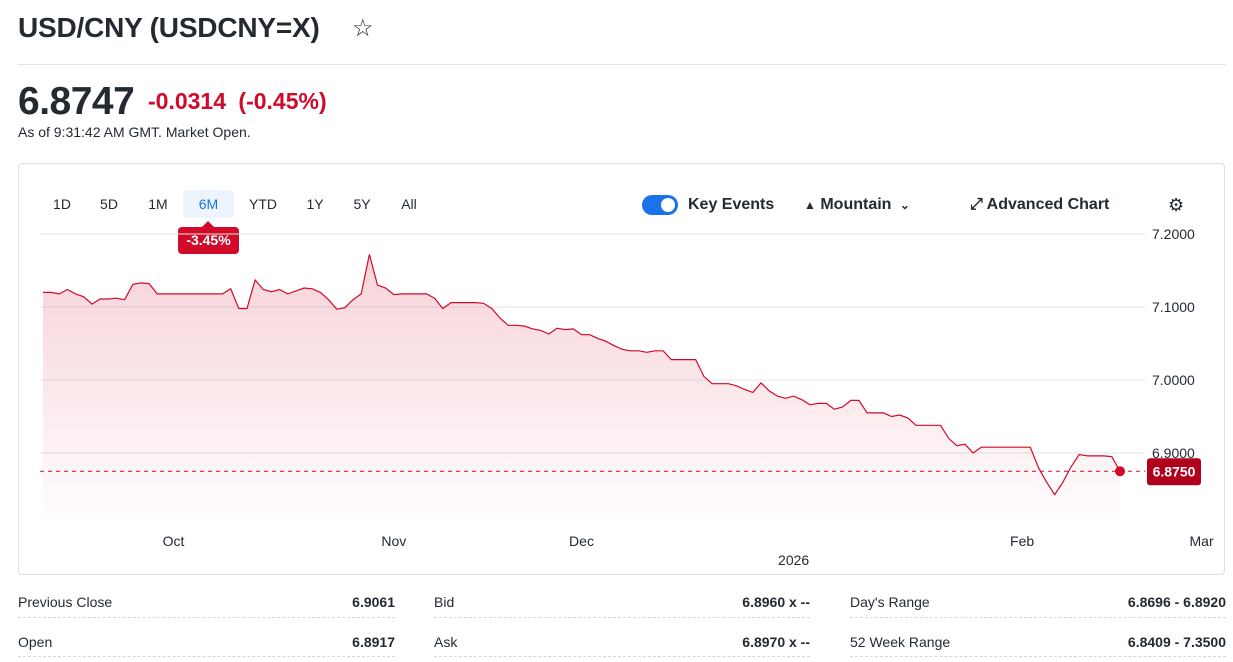  Describe the element at coordinates (776, 602) in the screenshot. I see `stat-value: 6.8960 x --` at that location.